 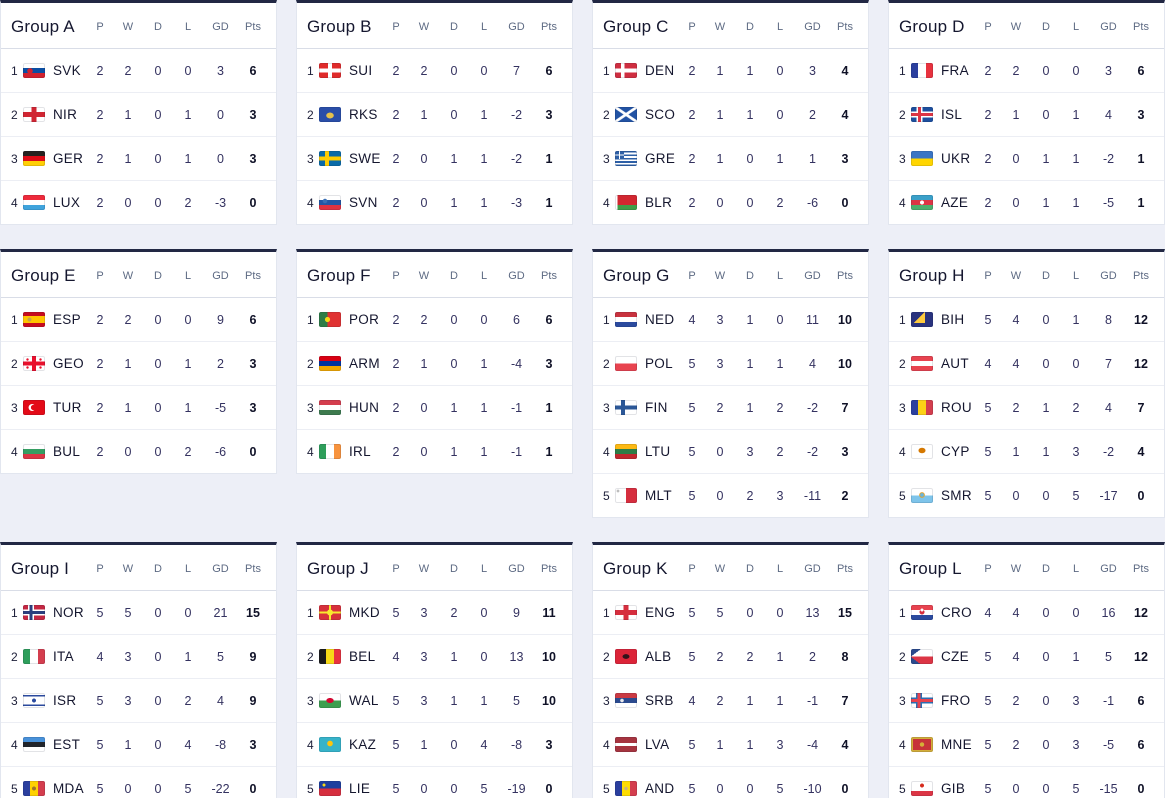 I want to click on group-title: Group H, so click(x=932, y=276).